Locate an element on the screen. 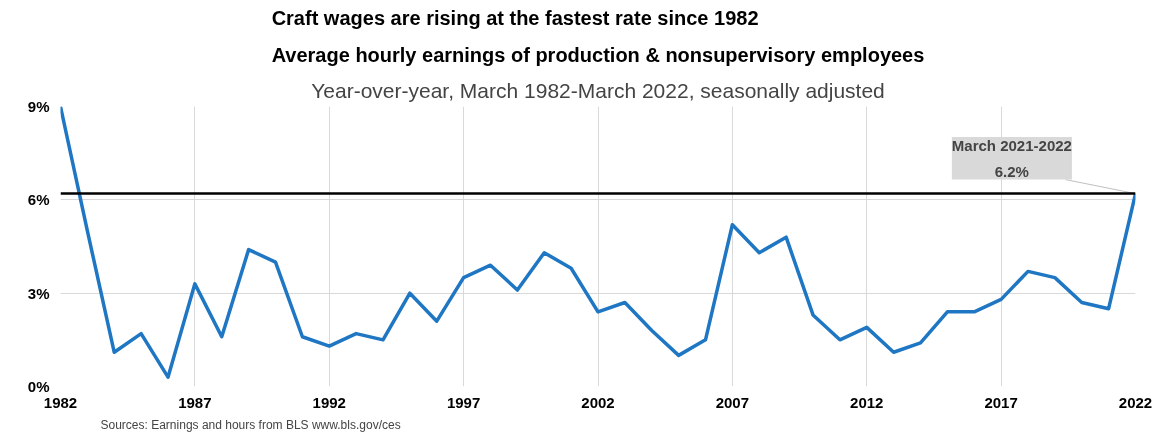  x-tick-label: 2012 is located at coordinates (867, 402).